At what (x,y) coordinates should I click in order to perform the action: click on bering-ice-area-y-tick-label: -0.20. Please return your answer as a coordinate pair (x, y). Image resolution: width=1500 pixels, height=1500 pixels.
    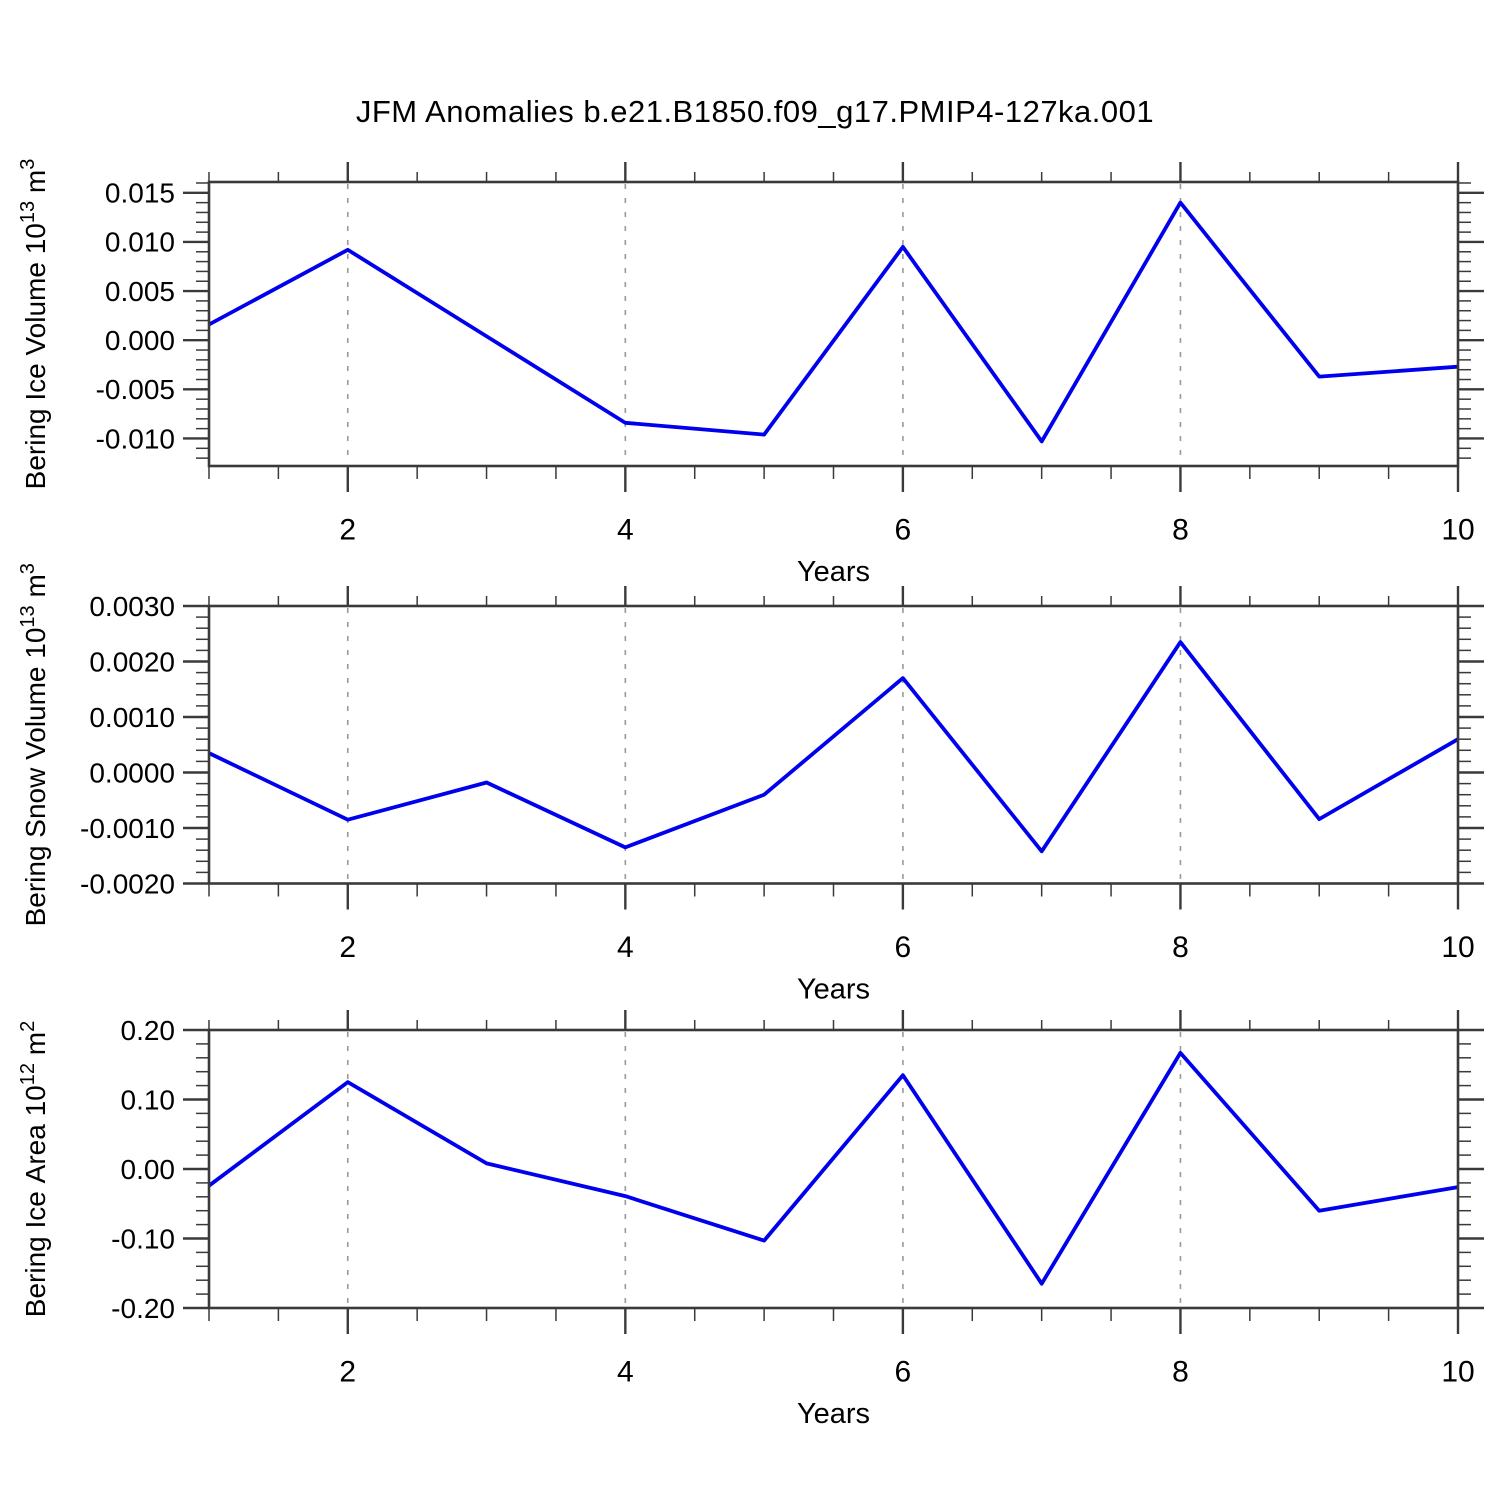
    Looking at the image, I should click on (143, 1308).